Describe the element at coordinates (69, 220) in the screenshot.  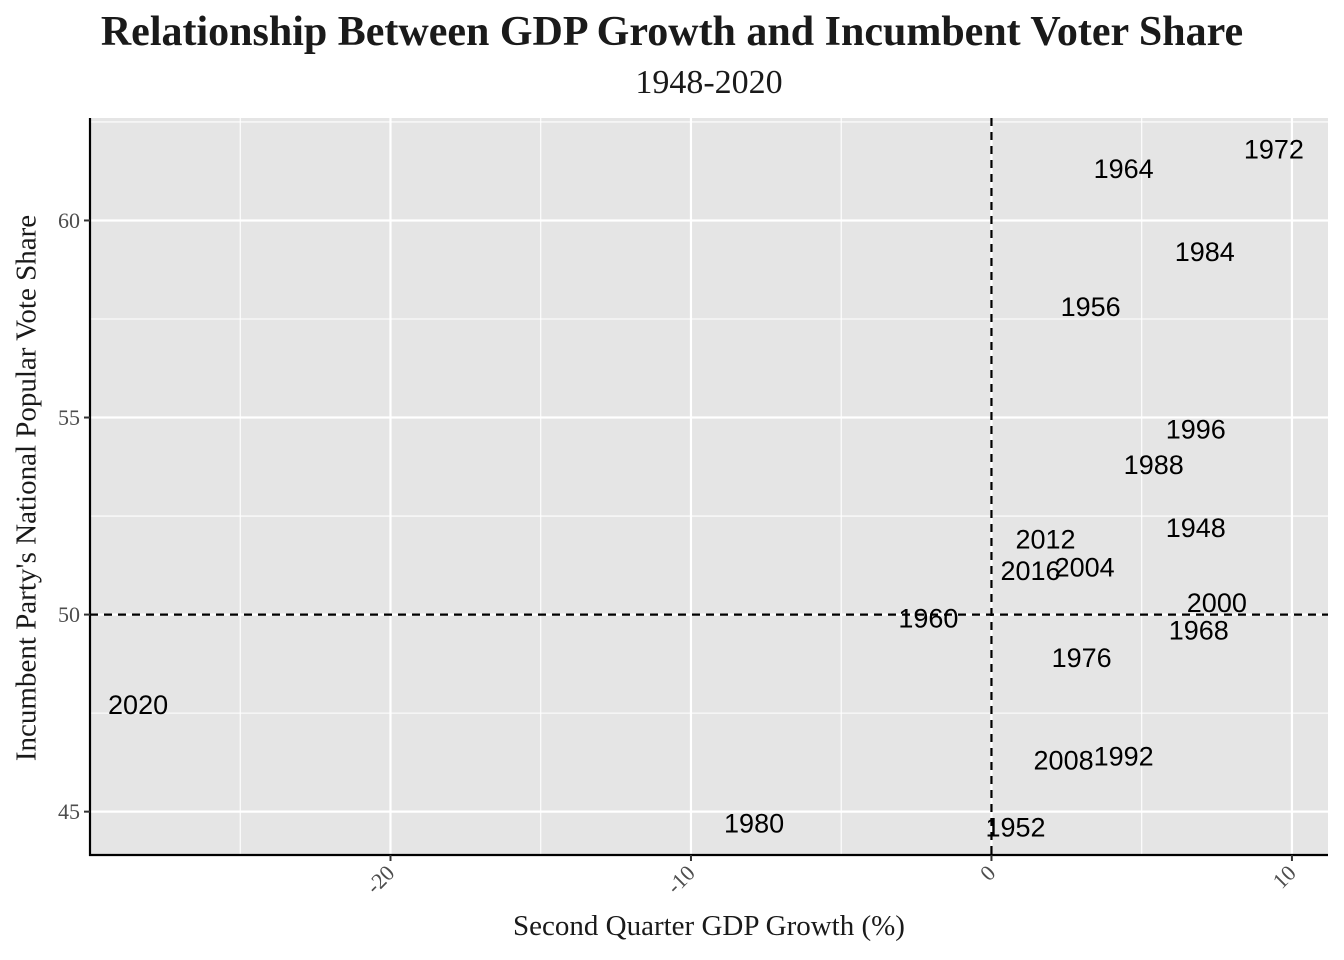
I see `y-tick-label: 60` at that location.